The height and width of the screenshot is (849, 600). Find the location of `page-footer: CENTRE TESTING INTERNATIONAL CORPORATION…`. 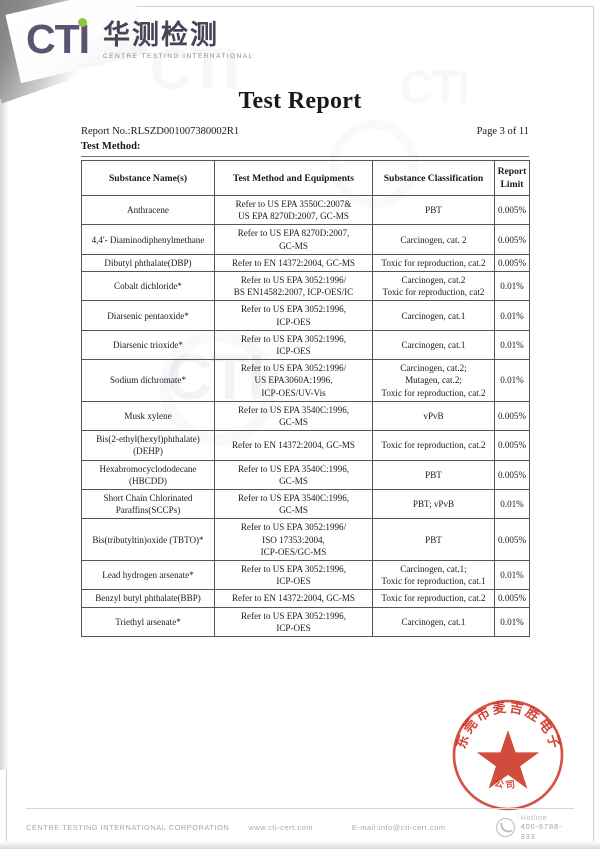

page-footer: CENTRE TESTING INTERNATIONAL CORPORATION… is located at coordinates (300, 827).